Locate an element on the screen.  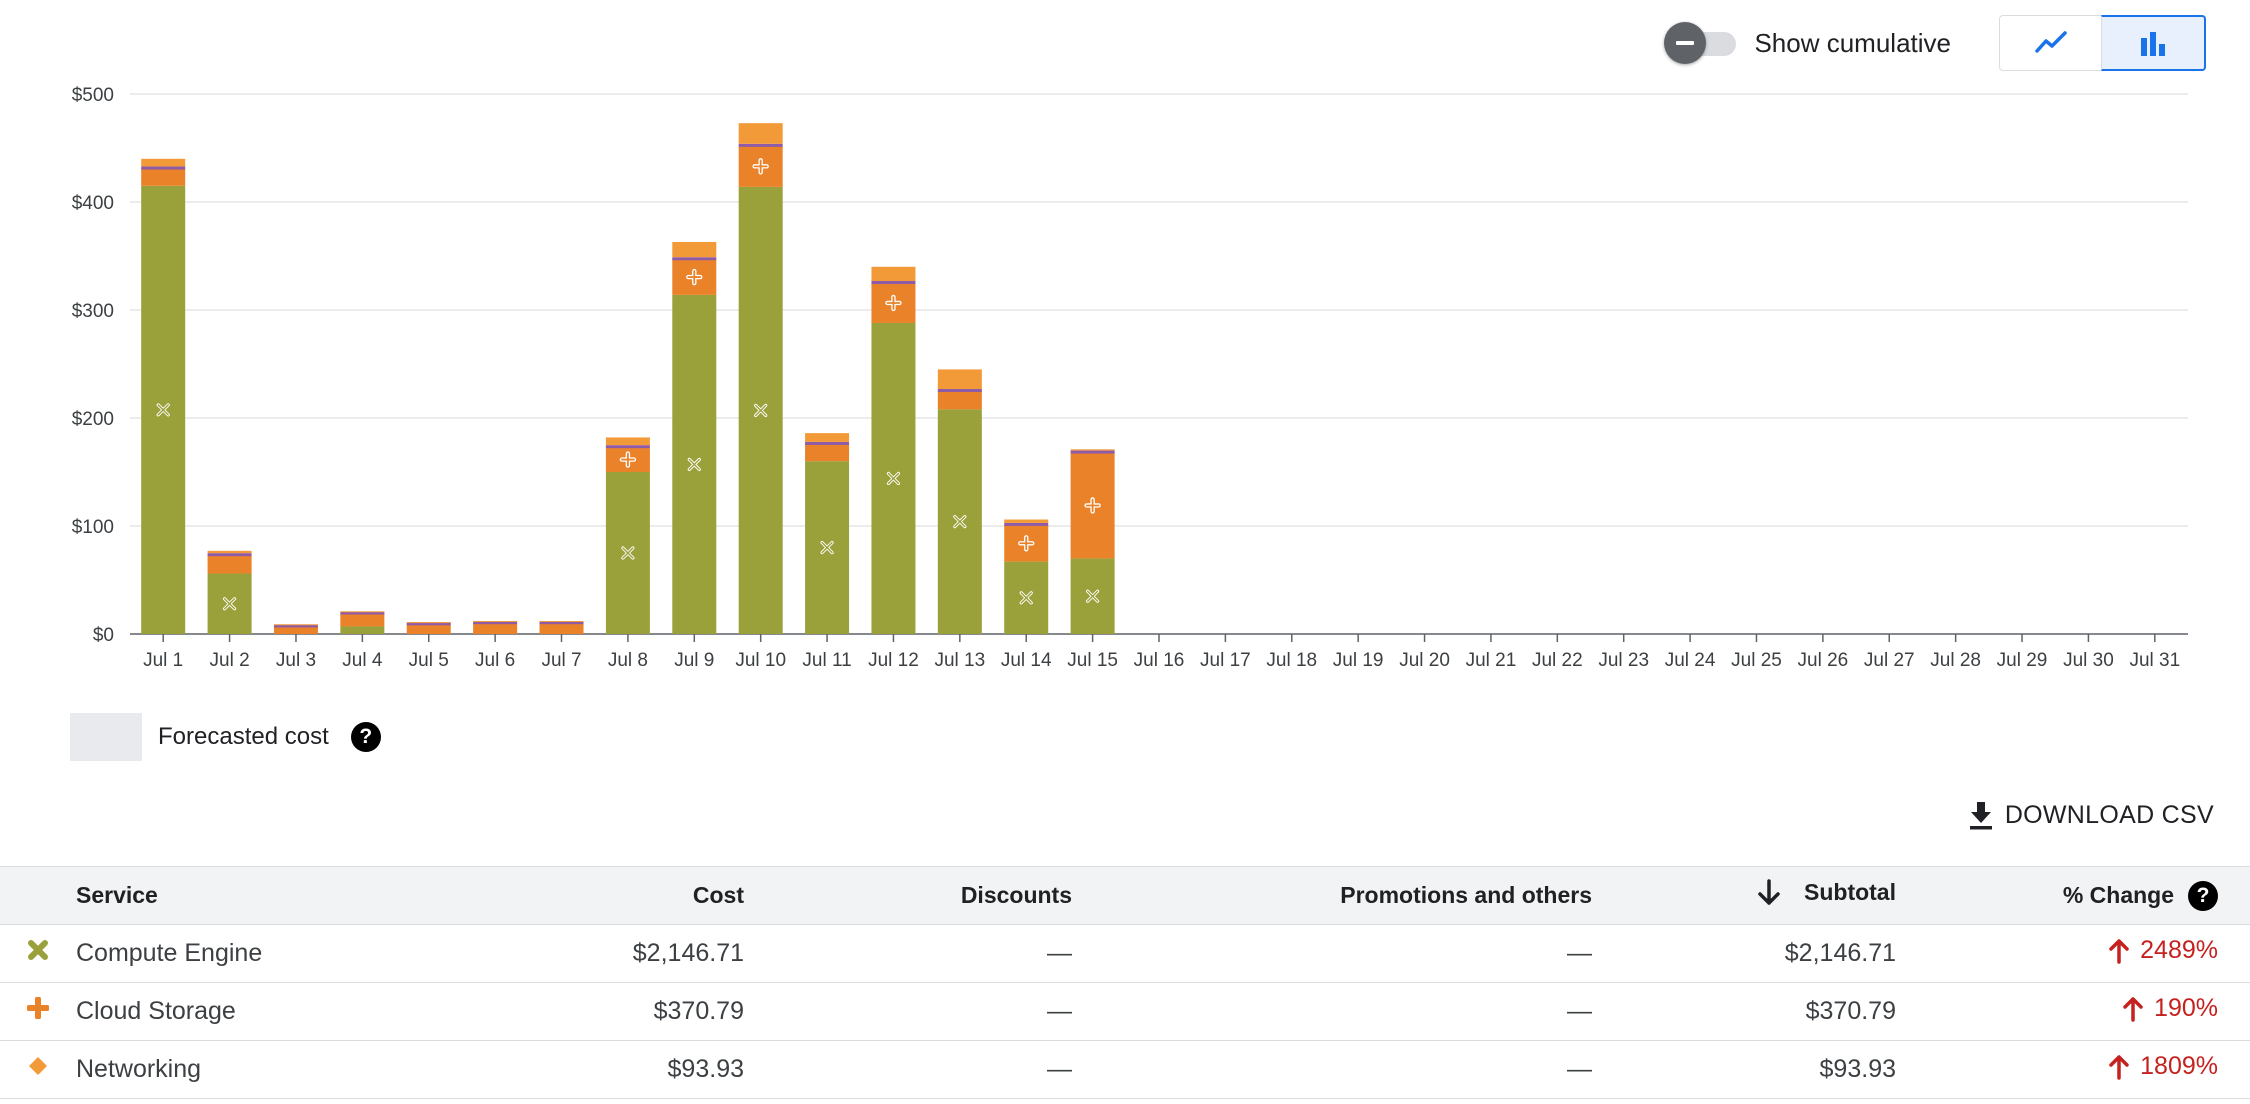
x-tick-label: Jul 23 is located at coordinates (1623, 660).